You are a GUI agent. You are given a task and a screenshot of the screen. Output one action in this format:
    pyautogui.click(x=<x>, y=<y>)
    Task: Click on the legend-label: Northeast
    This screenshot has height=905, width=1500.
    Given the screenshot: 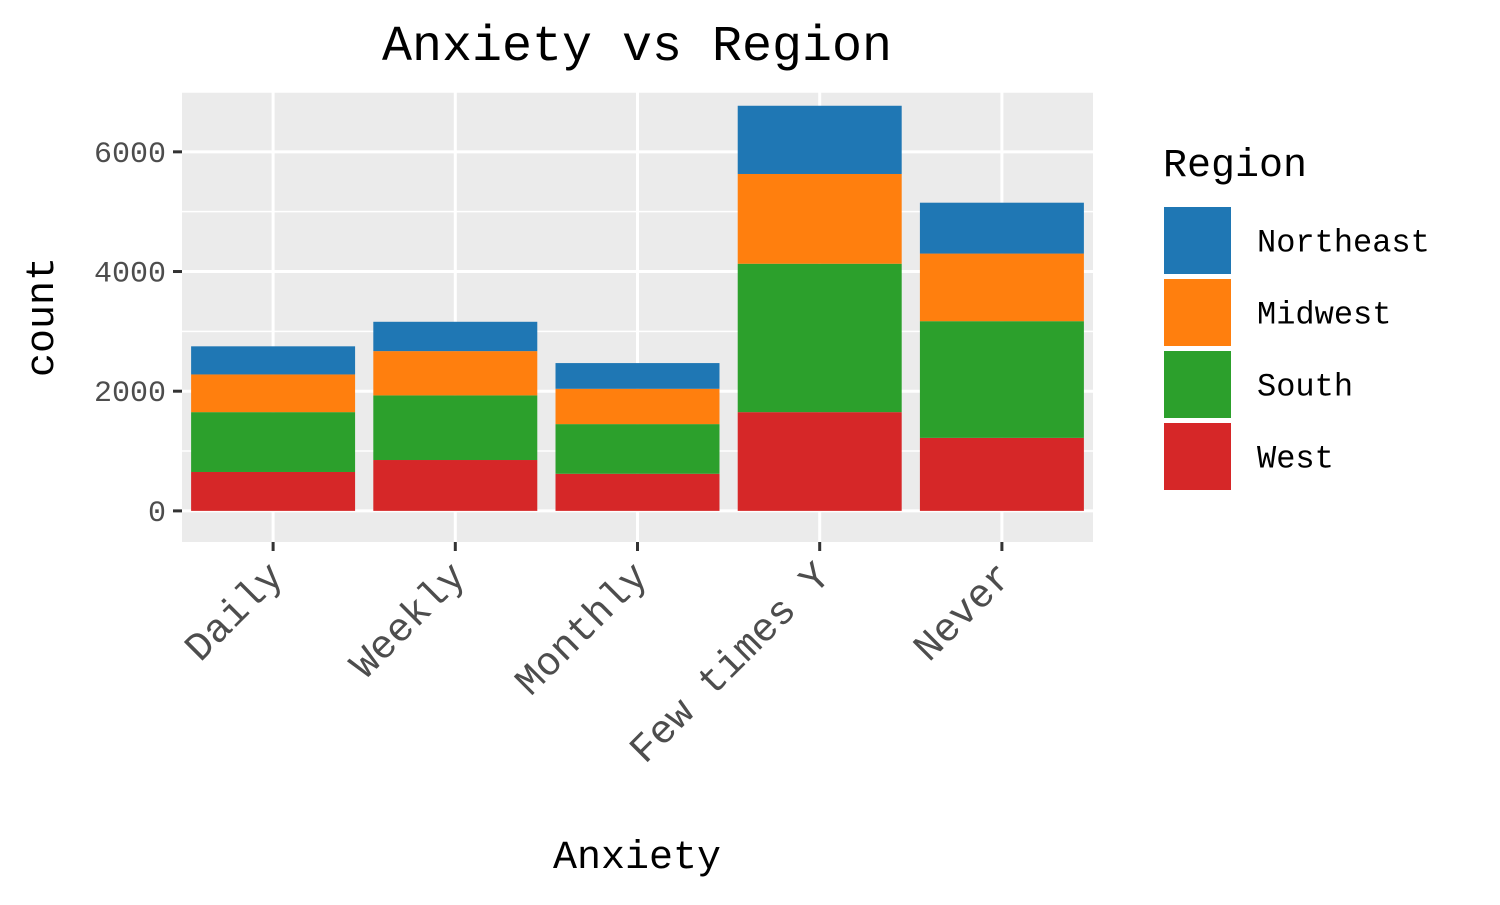 What is the action you would take?
    pyautogui.click(x=1343, y=243)
    